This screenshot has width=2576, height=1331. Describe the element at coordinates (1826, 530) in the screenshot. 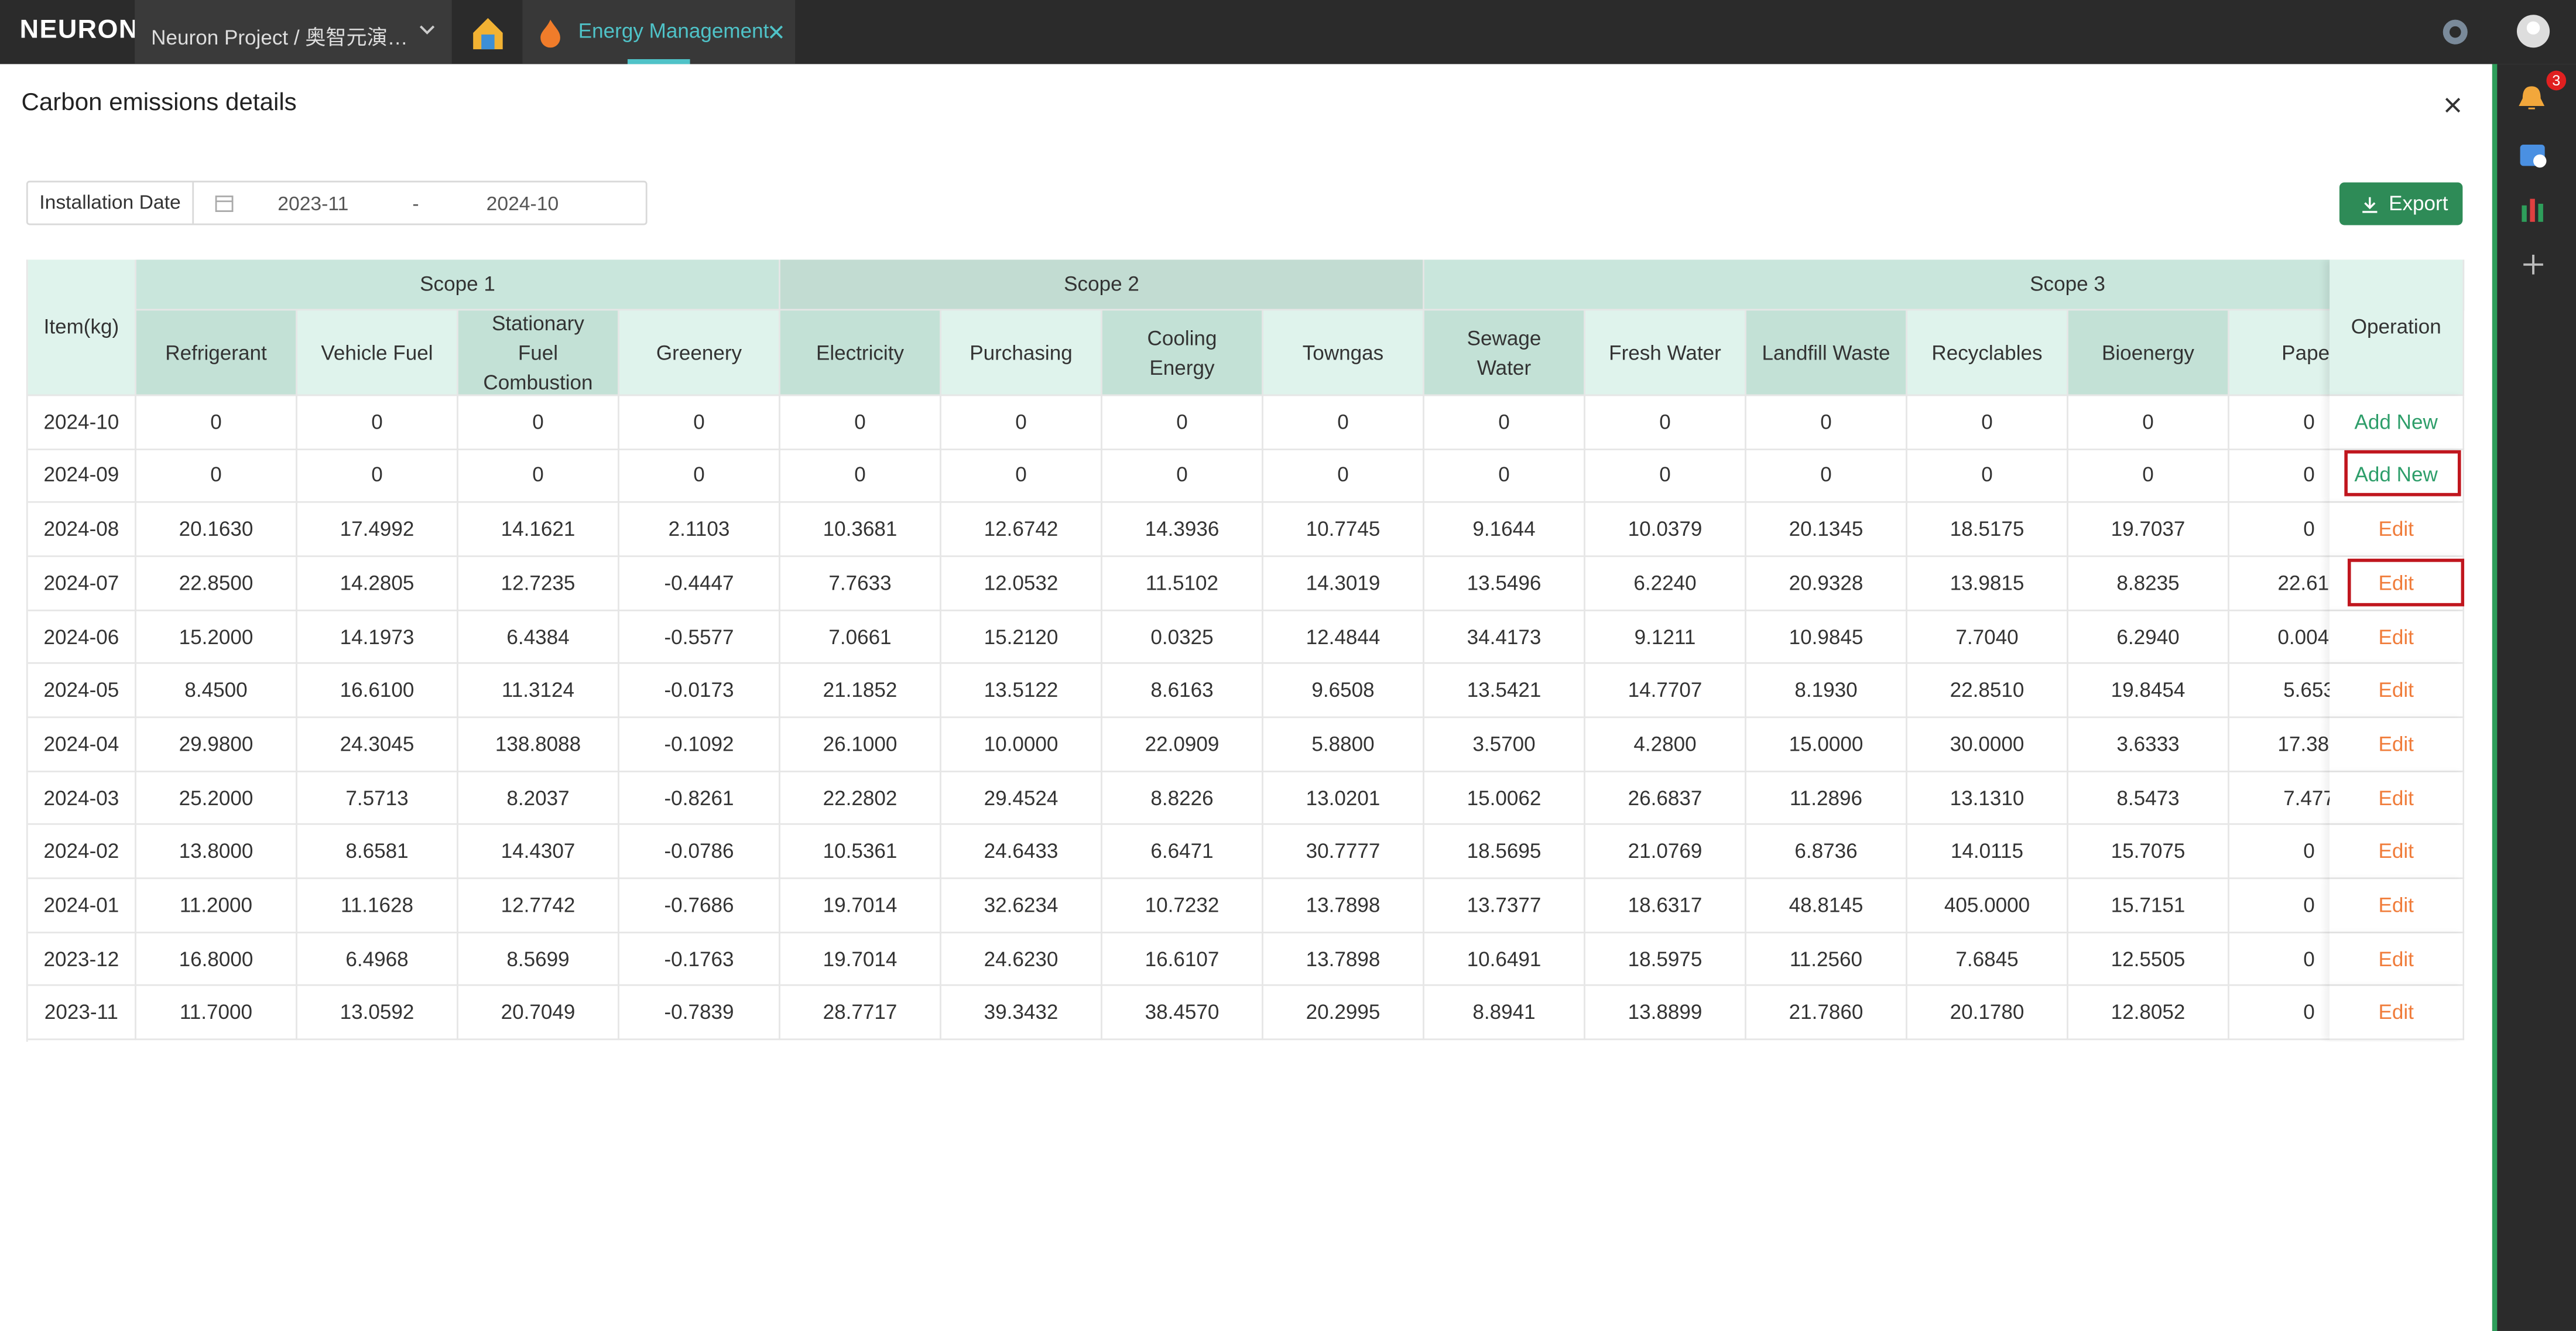

I see `value-cell: 20.1345` at that location.